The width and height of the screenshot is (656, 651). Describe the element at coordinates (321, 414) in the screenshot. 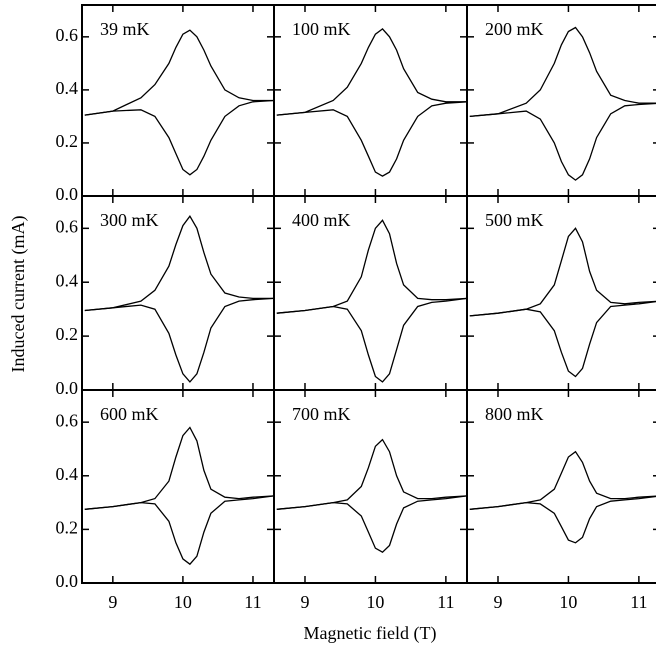

I see `panel-title: 700 mK` at that location.